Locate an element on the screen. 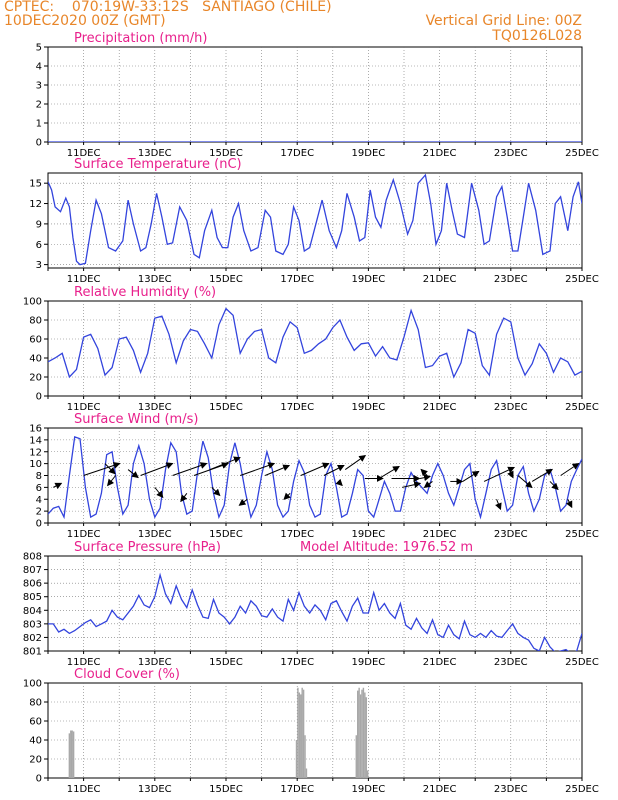 This screenshot has width=618, height=800. precip-xtick-label: 19DEC is located at coordinates (369, 153).